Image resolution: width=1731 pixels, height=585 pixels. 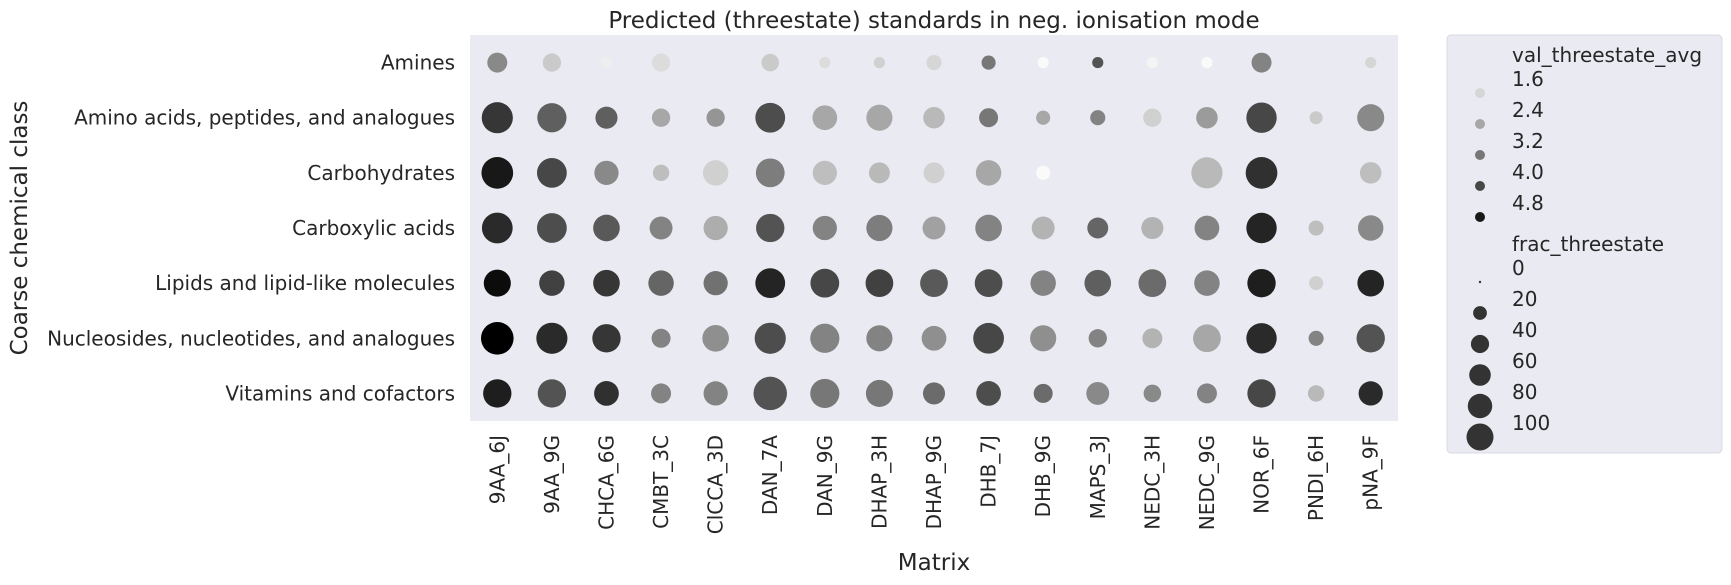 I want to click on x-tick-label: DHB_9G, so click(x=1043, y=476).